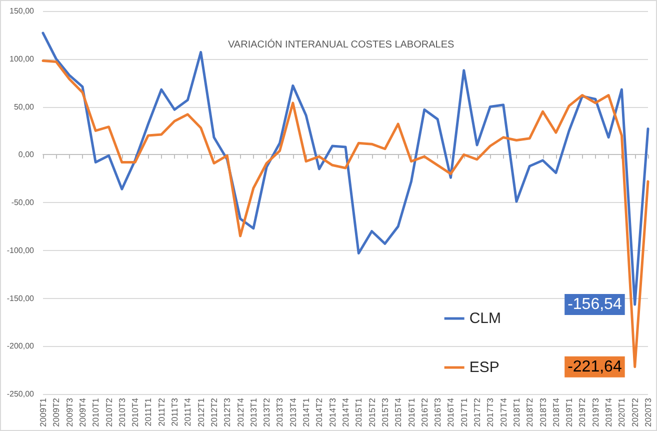 The image size is (657, 431). I want to click on x-tick-label: 2014T2, so click(319, 412).